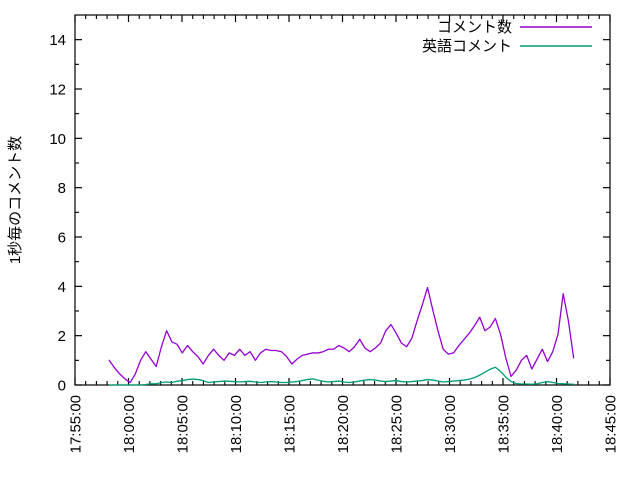  Describe the element at coordinates (76, 424) in the screenshot. I see `x-tick-label: 17:55:00` at that location.